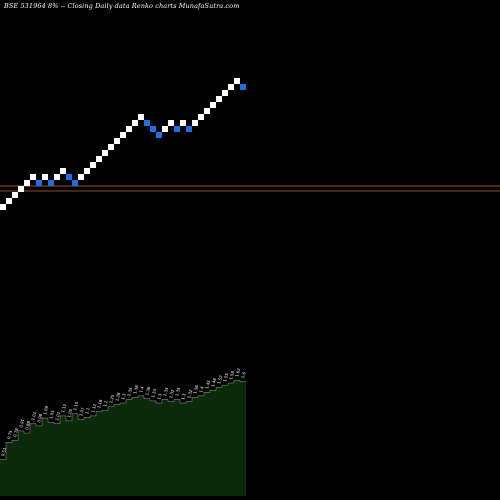 The width and height of the screenshot is (500, 500). Describe the element at coordinates (147, 391) in the screenshot. I see `volume-label: 1.36` at that location.